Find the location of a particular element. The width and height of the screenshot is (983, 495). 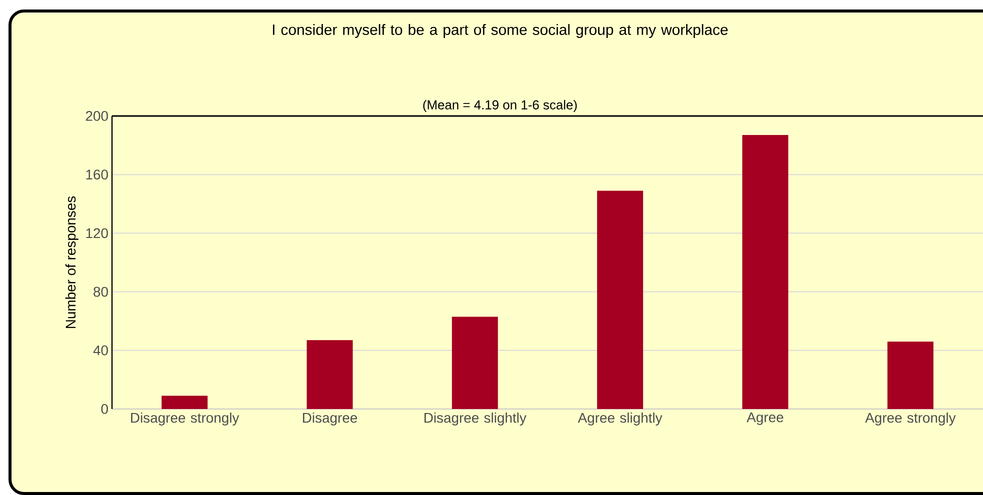

chart-subtitle: (Mean = 4.19 on 1-6 scale) is located at coordinates (500, 106).